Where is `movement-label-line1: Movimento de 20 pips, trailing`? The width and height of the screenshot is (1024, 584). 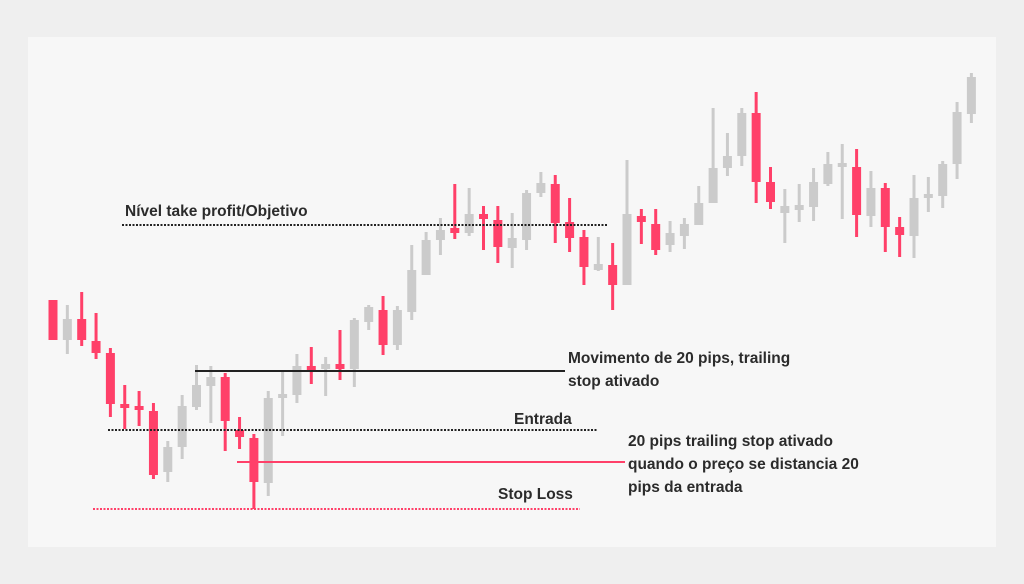
movement-label-line1: Movimento de 20 pips, trailing is located at coordinates (679, 358).